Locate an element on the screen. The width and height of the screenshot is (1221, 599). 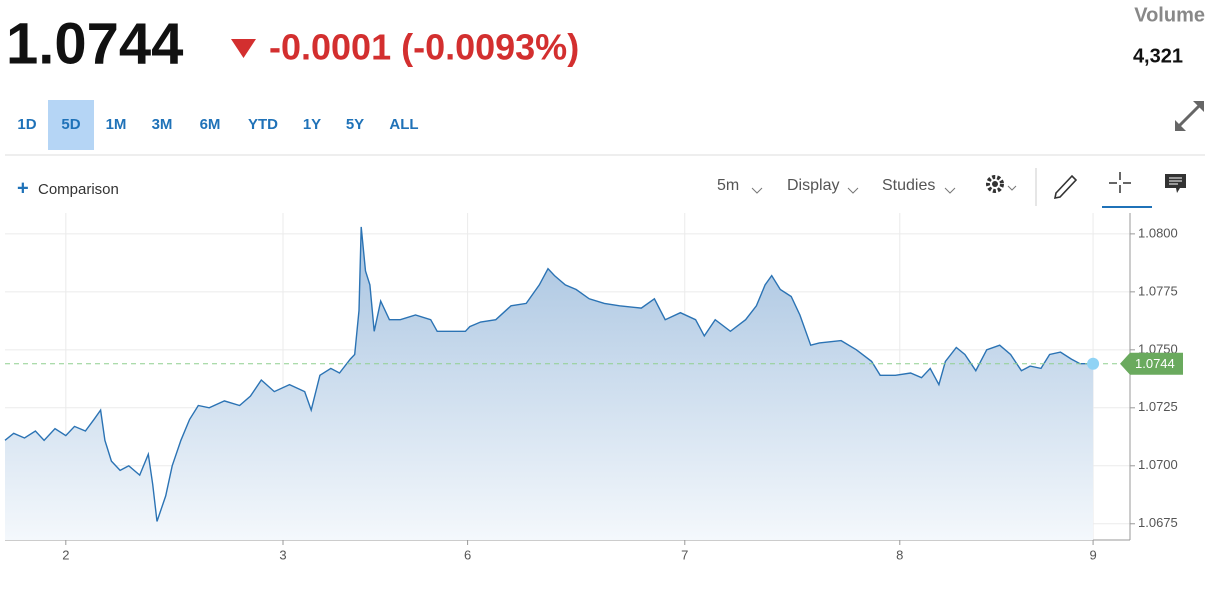
selected-range-bg is located at coordinates (71, 125).